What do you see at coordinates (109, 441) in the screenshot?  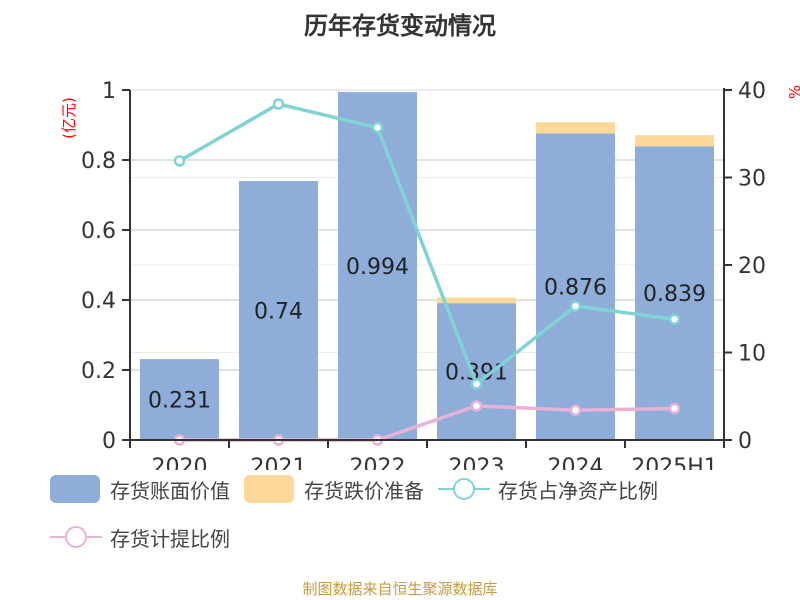 I see `left-axis-tick-label: 0` at bounding box center [109, 441].